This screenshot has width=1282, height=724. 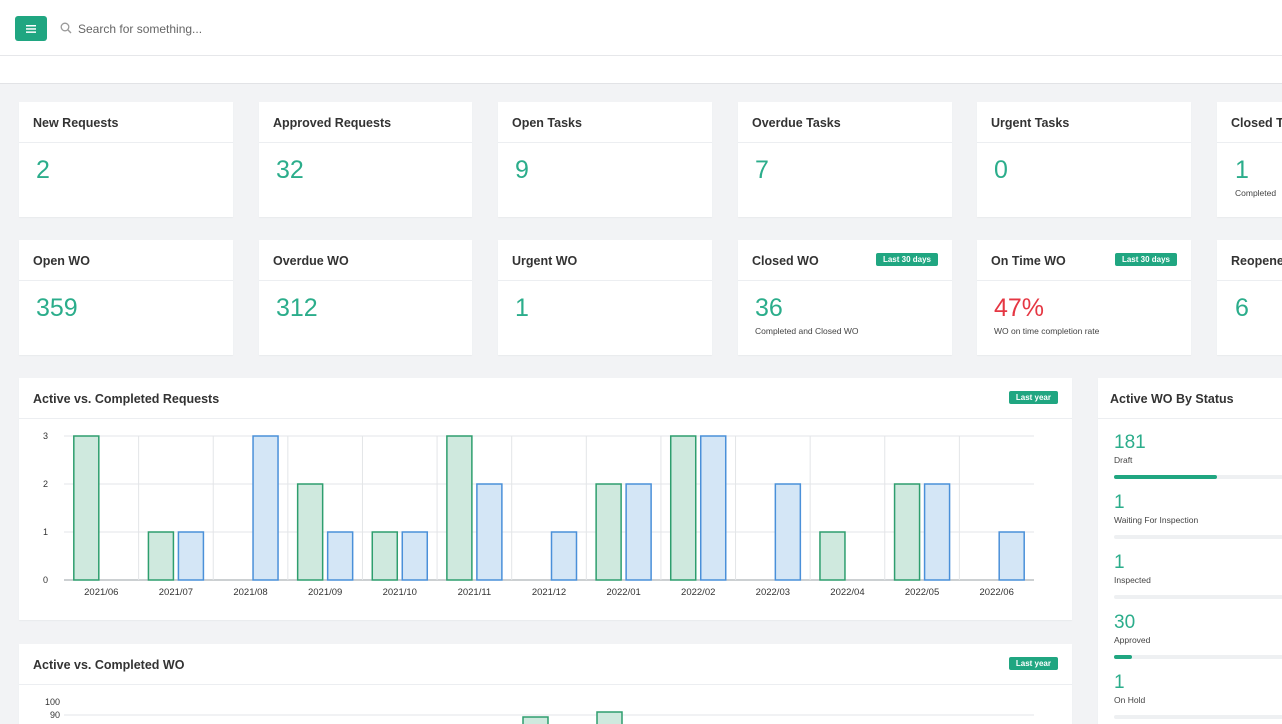 What do you see at coordinates (807, 331) in the screenshot?
I see `card-subtitle: Completed and Closed WO` at bounding box center [807, 331].